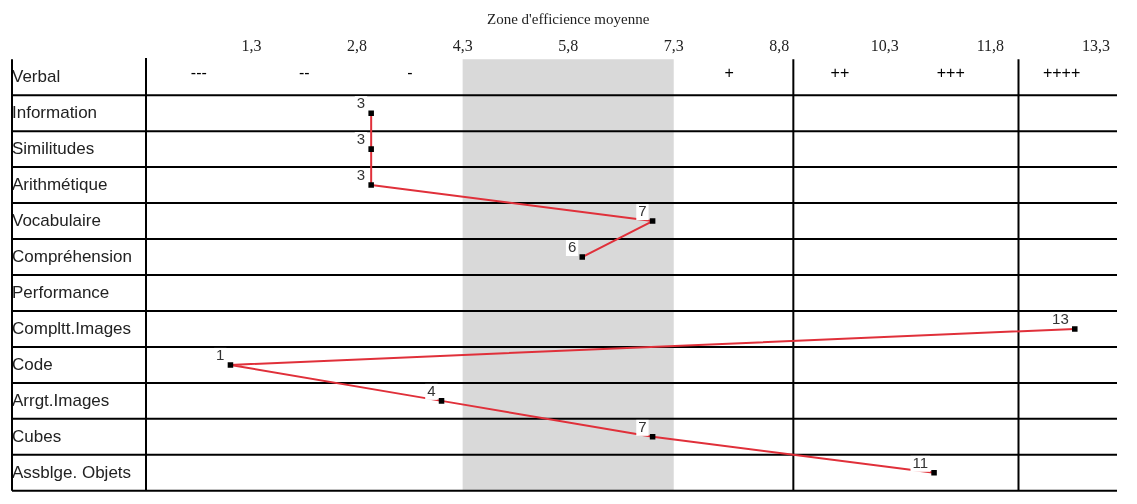 This screenshot has width=1137, height=504. What do you see at coordinates (1095, 45) in the screenshot?
I see `x-tick-label: 13,3` at bounding box center [1095, 45].